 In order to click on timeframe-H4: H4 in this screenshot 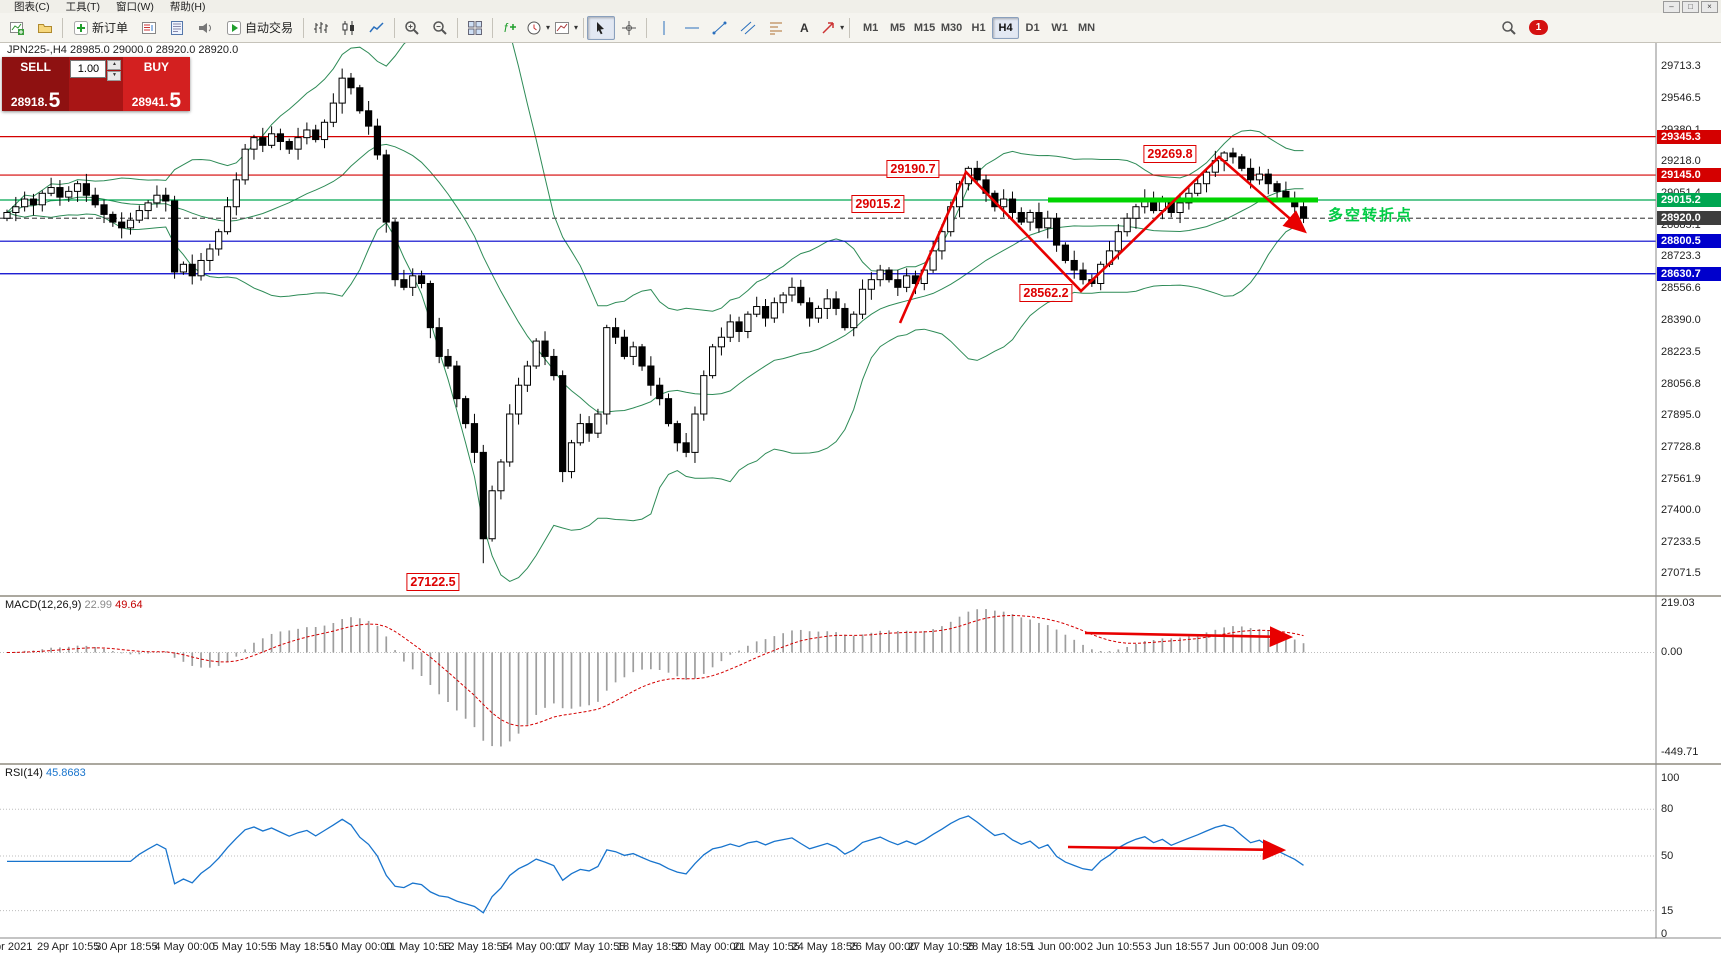, I will do `click(1006, 27)`.